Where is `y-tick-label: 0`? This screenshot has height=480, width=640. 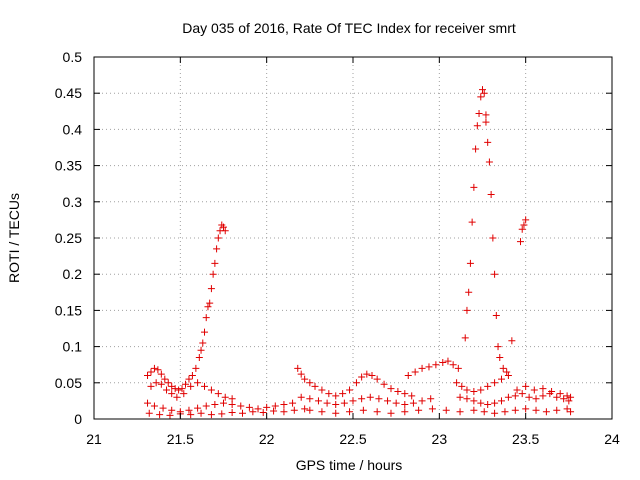 y-tick-label: 0 is located at coordinates (78, 419).